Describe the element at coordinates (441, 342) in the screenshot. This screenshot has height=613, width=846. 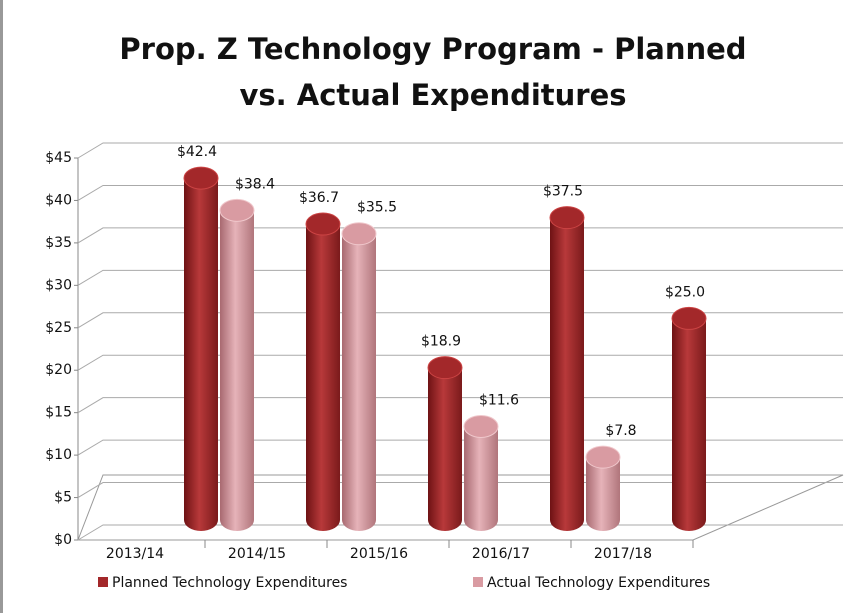
I see `data-label: $18.9` at that location.